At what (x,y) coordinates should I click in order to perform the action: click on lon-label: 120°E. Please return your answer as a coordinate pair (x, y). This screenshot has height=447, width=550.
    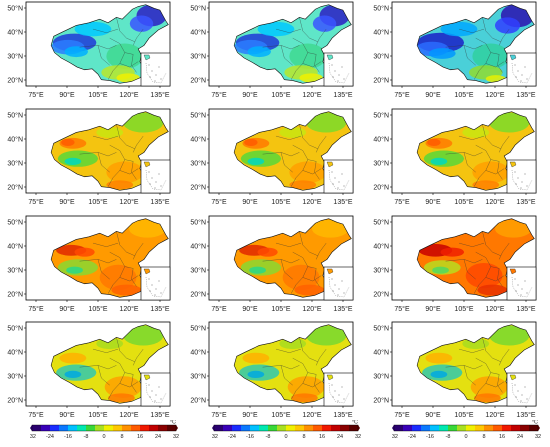
    Looking at the image, I should click on (128, 202).